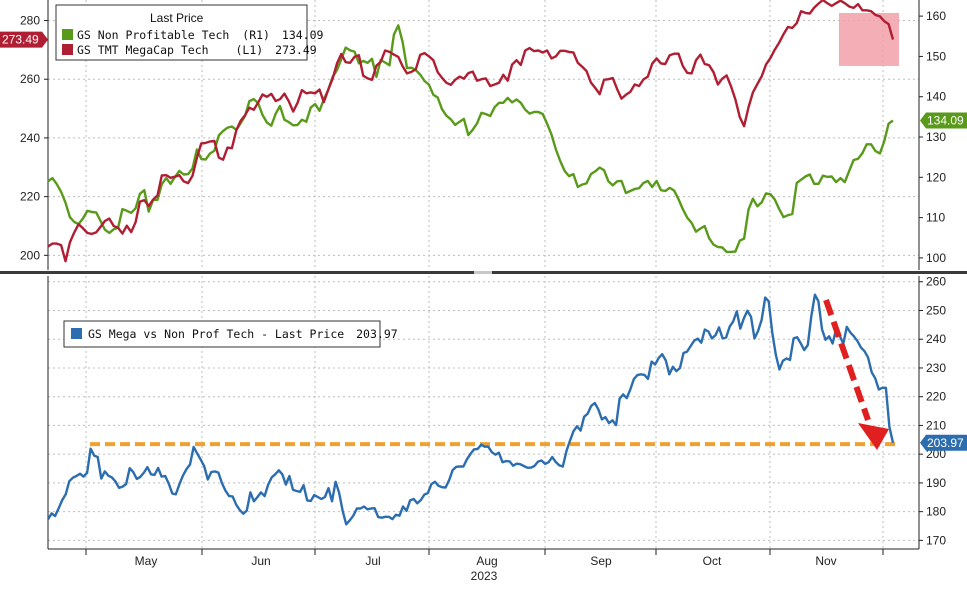 The height and width of the screenshot is (589, 967). I want to click on bottom-right-tick-label: 180, so click(936, 512).